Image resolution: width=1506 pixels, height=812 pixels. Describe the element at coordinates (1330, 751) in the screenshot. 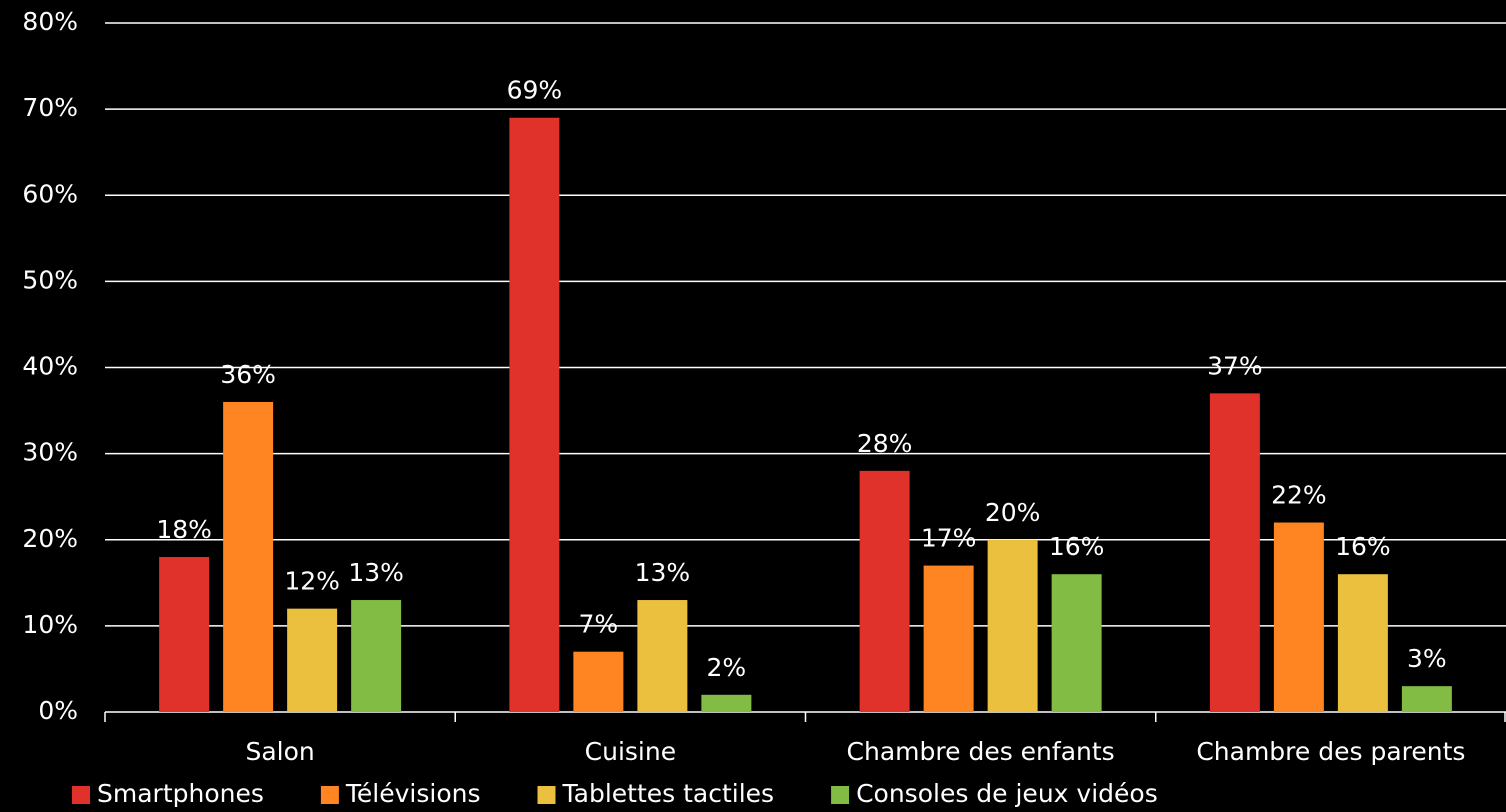

I see `x-tick-label: Chambre des parents` at that location.